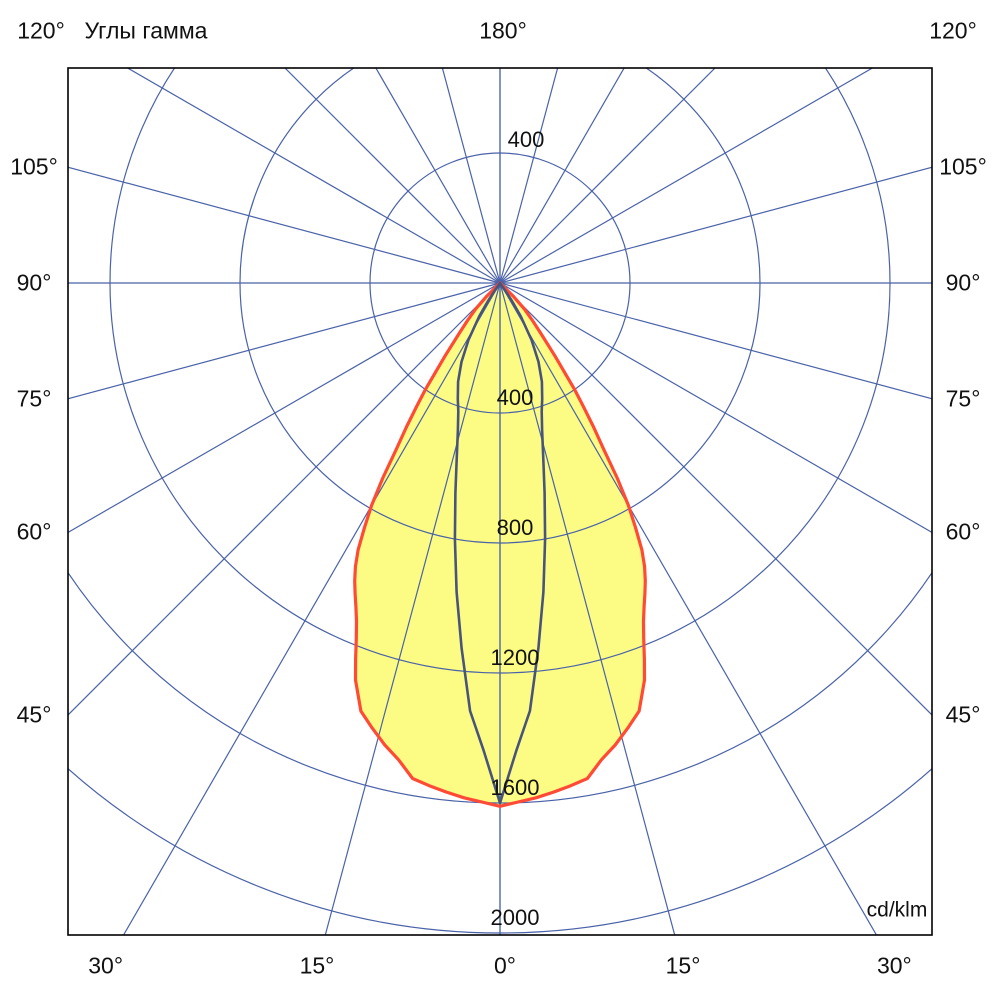  Describe the element at coordinates (515, 657) in the screenshot. I see `ring-label-1200: 1200` at that location.